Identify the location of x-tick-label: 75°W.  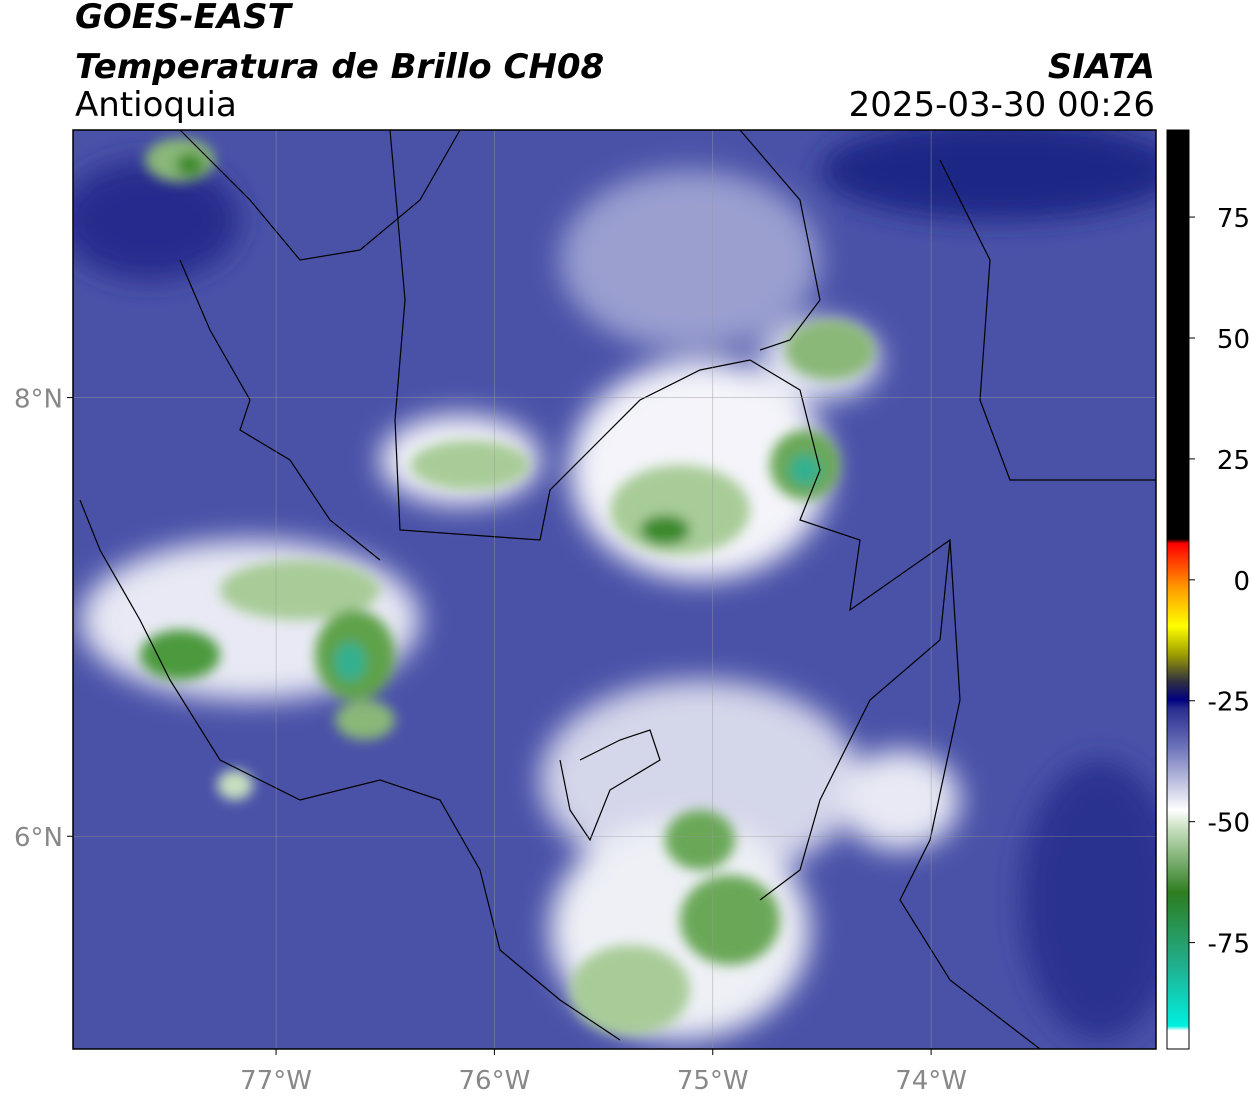
(713, 1081).